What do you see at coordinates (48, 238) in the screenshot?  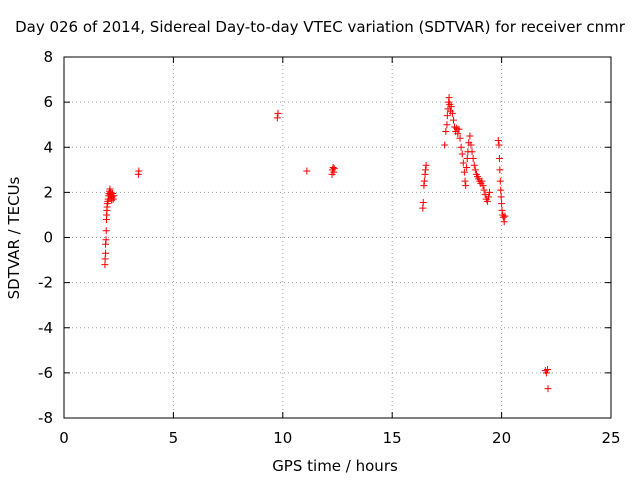 I see `y-tick-label: 0` at bounding box center [48, 238].